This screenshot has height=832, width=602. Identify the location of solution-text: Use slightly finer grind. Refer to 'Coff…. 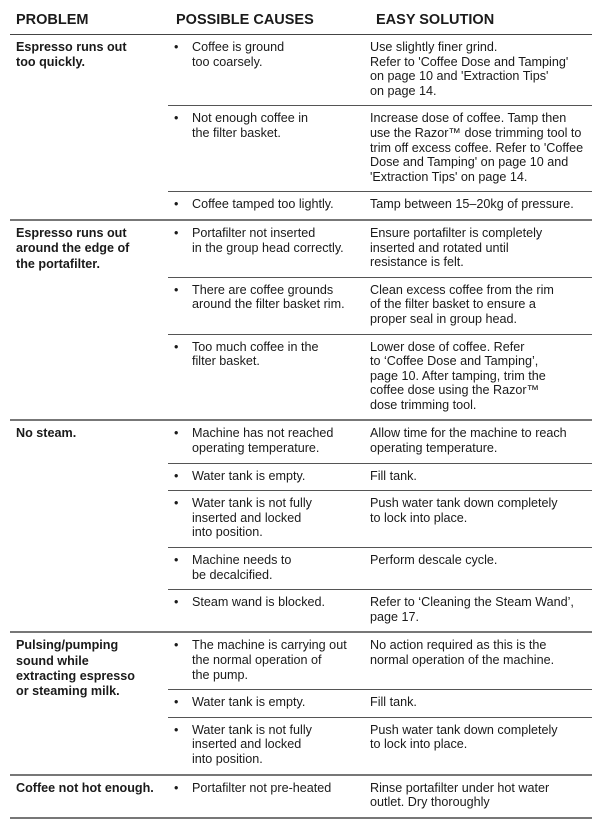
(469, 69).